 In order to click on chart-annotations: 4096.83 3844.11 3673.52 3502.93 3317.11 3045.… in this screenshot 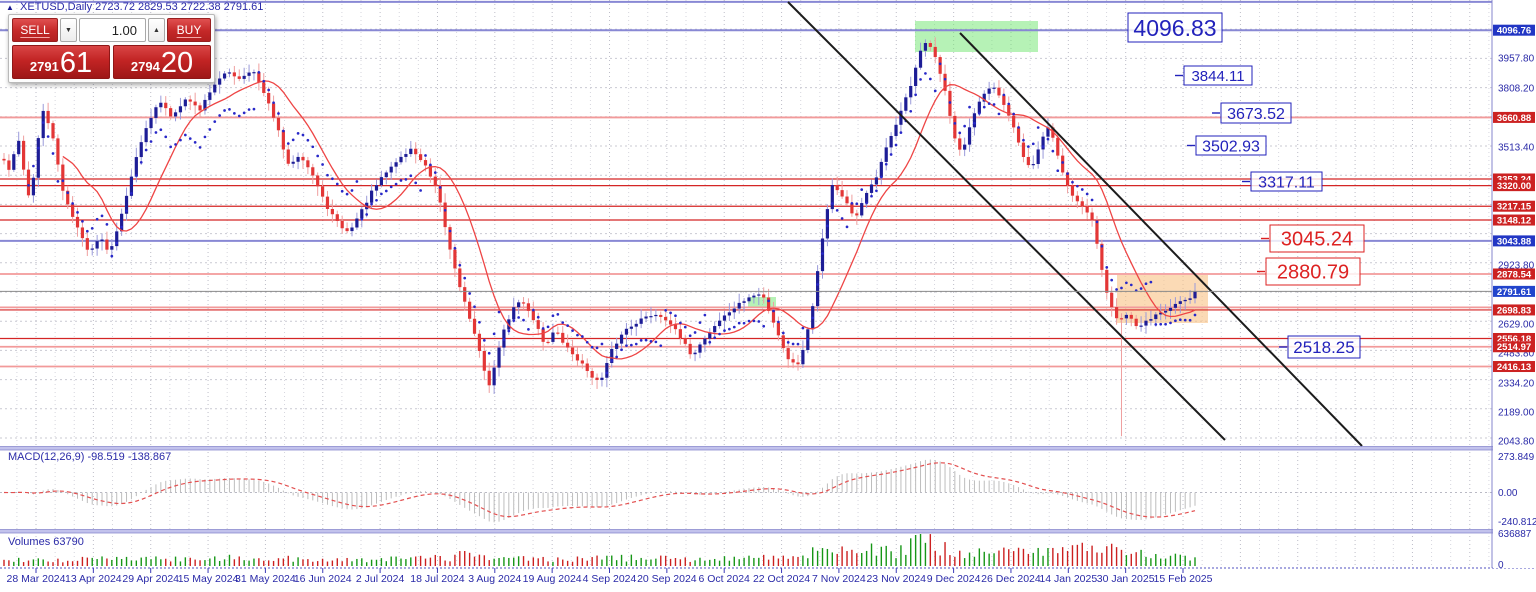, I will do `click(1246, 185)`.